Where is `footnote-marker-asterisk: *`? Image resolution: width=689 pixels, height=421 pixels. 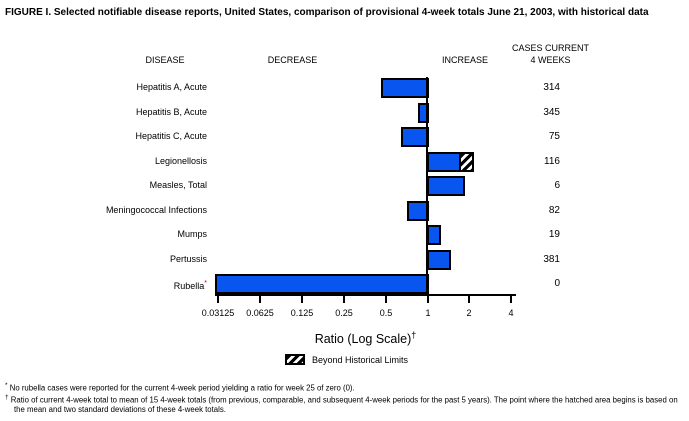 footnote-marker-asterisk: * is located at coordinates (6, 385).